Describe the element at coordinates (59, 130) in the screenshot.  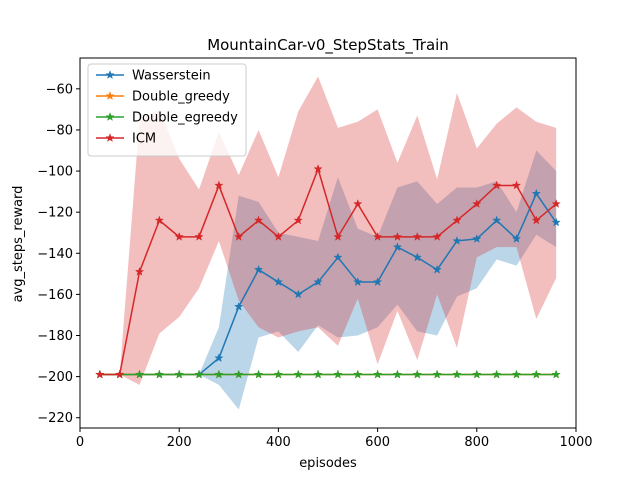
I see `y-tick-label: −80` at that location.